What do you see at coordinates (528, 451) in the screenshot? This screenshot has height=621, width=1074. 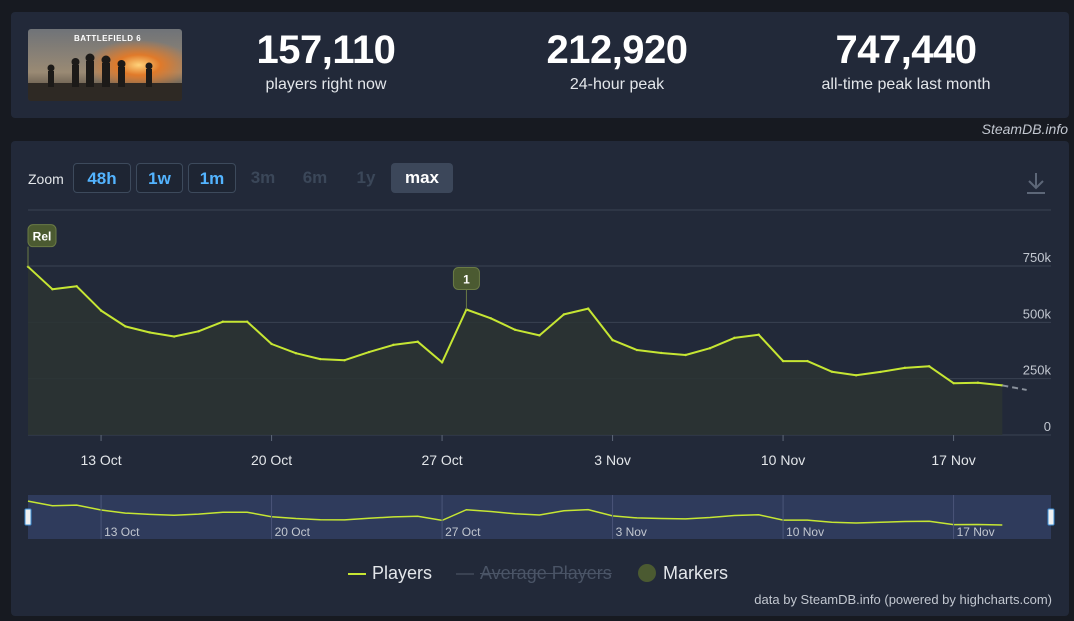 I see `x-axis-labels: 13 Oct 20 Oct 27 Oct 3 Nov 10 Nov 17 Nov` at bounding box center [528, 451].